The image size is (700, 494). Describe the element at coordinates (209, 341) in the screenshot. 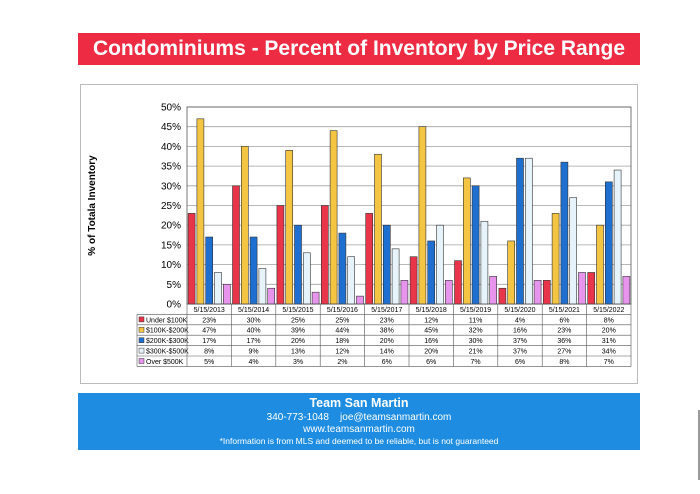

I see `data-label: 17%` at that location.